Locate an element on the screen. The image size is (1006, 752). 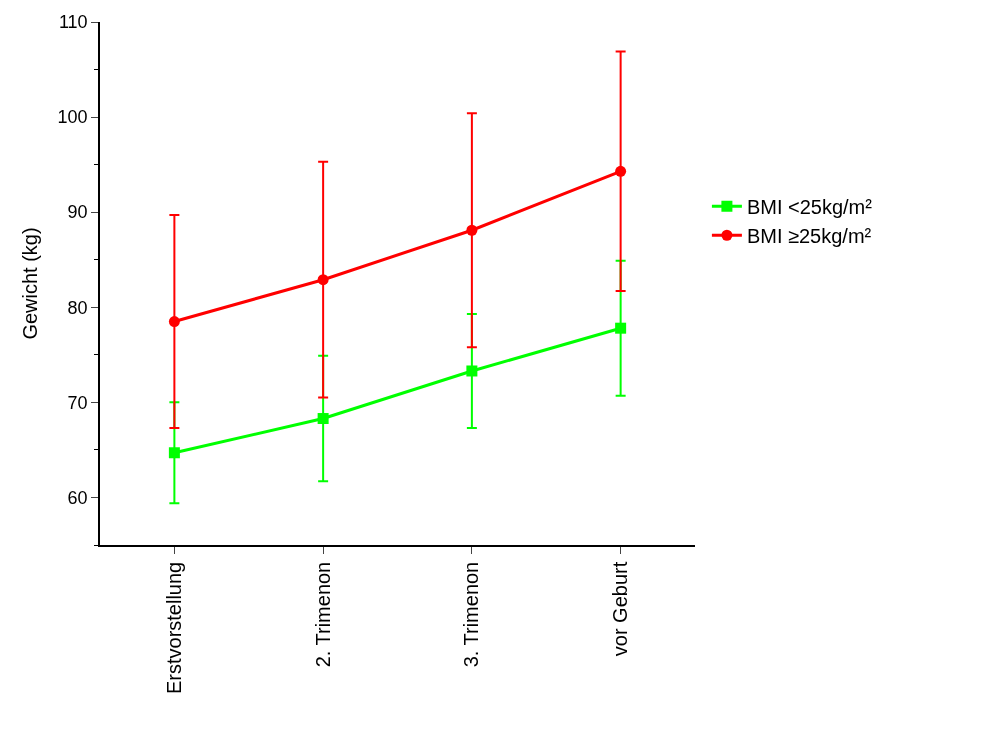
y-tick-label: 100 is located at coordinates (72, 117).